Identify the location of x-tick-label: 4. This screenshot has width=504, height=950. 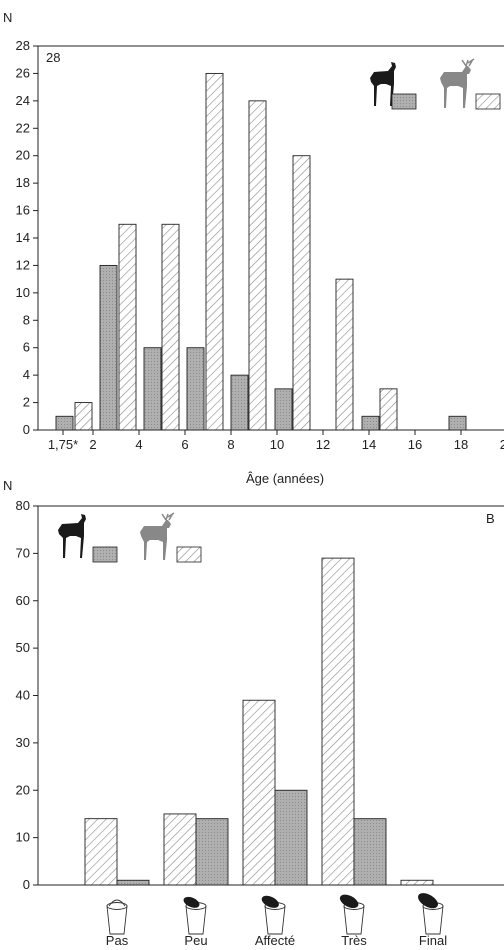
(138, 444).